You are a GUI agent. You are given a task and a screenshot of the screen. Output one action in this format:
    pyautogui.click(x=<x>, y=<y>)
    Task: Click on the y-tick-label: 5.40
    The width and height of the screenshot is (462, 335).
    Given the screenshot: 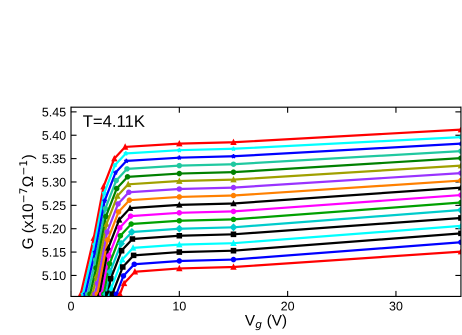 What is the action you would take?
    pyautogui.click(x=54, y=135)
    